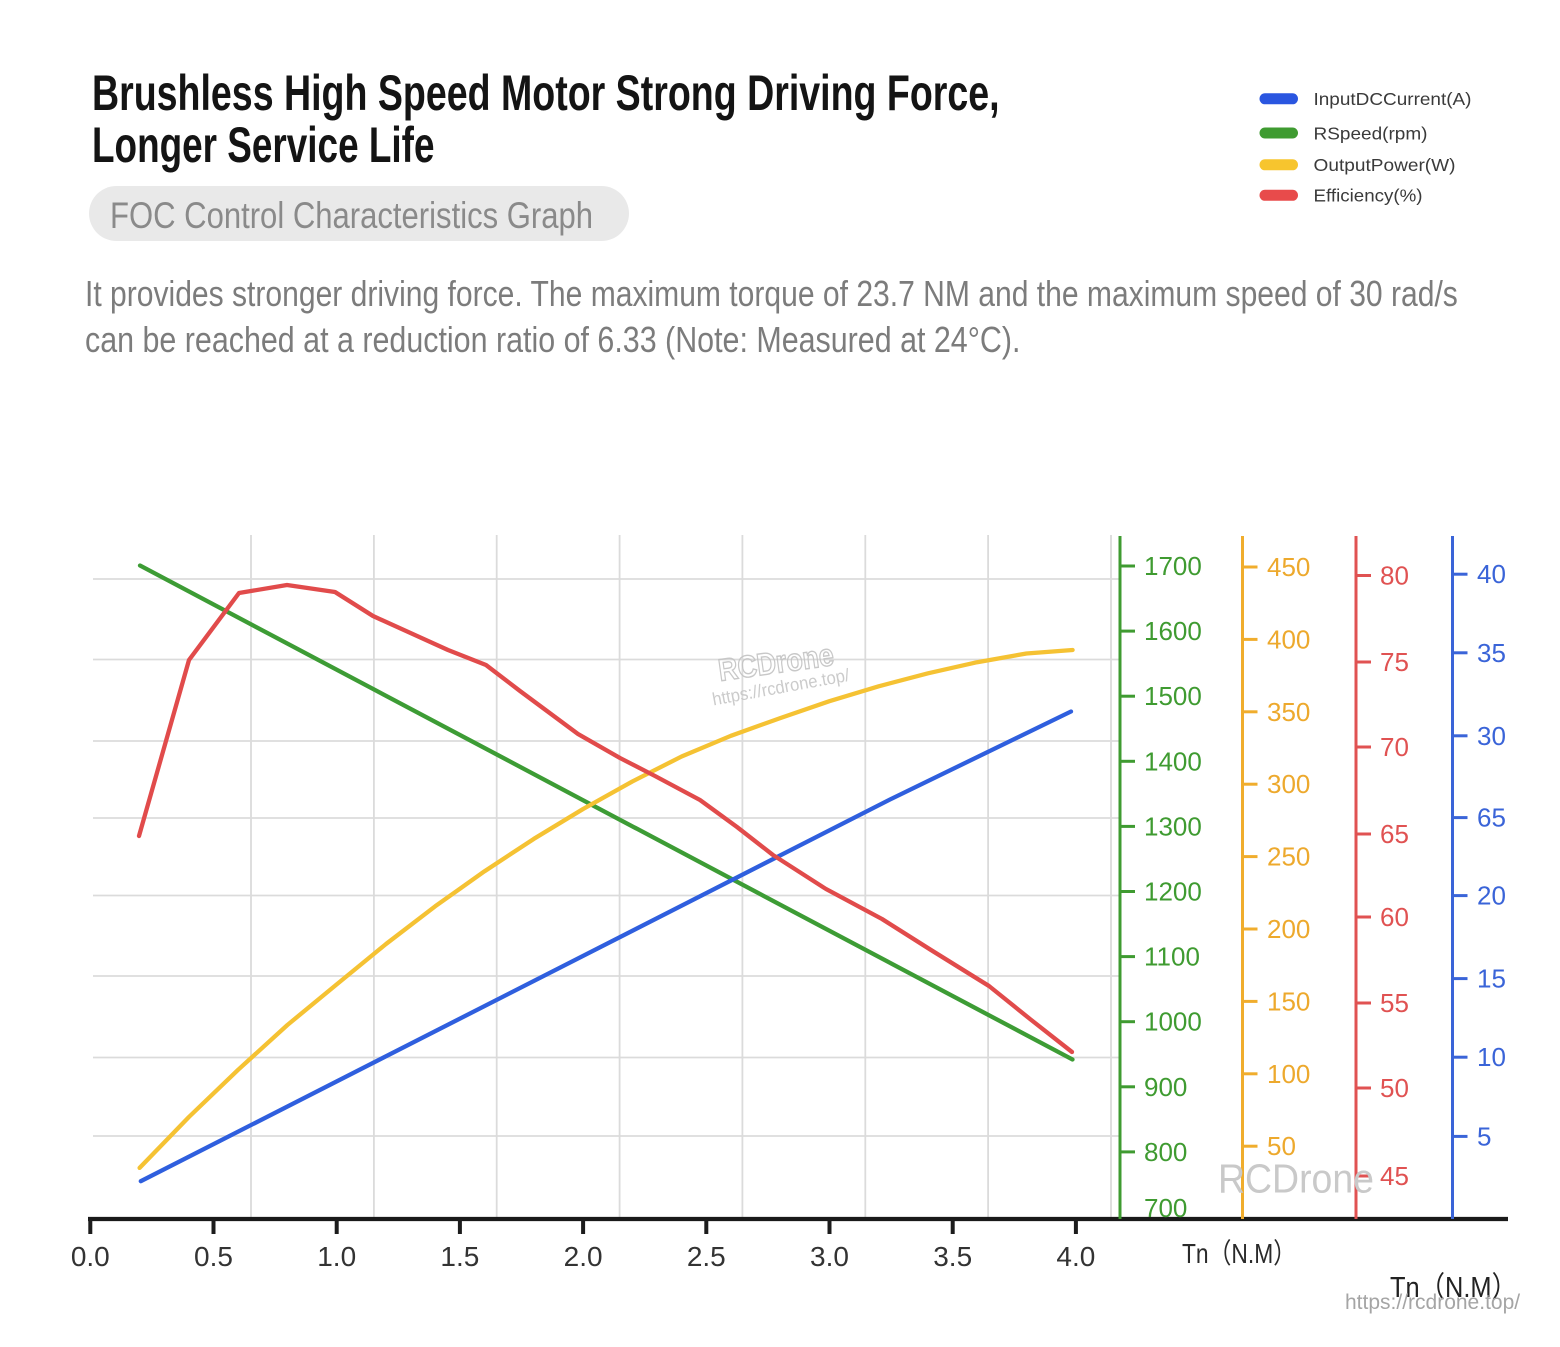 The width and height of the screenshot is (1560, 1347). Describe the element at coordinates (1368, 196) in the screenshot. I see `svg-text: Efficiency(%)` at that location.